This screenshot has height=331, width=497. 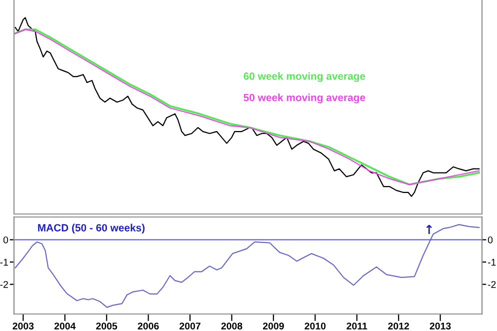 What do you see at coordinates (492, 262) in the screenshot?
I see `y2-tick-label: -1` at bounding box center [492, 262].